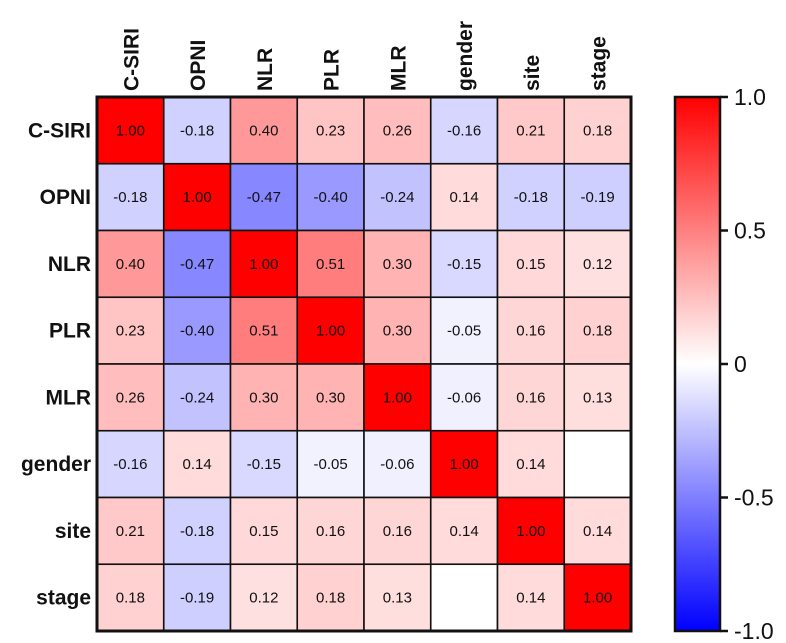  What do you see at coordinates (332, 70) in the screenshot?
I see `column-label: PLR` at bounding box center [332, 70].